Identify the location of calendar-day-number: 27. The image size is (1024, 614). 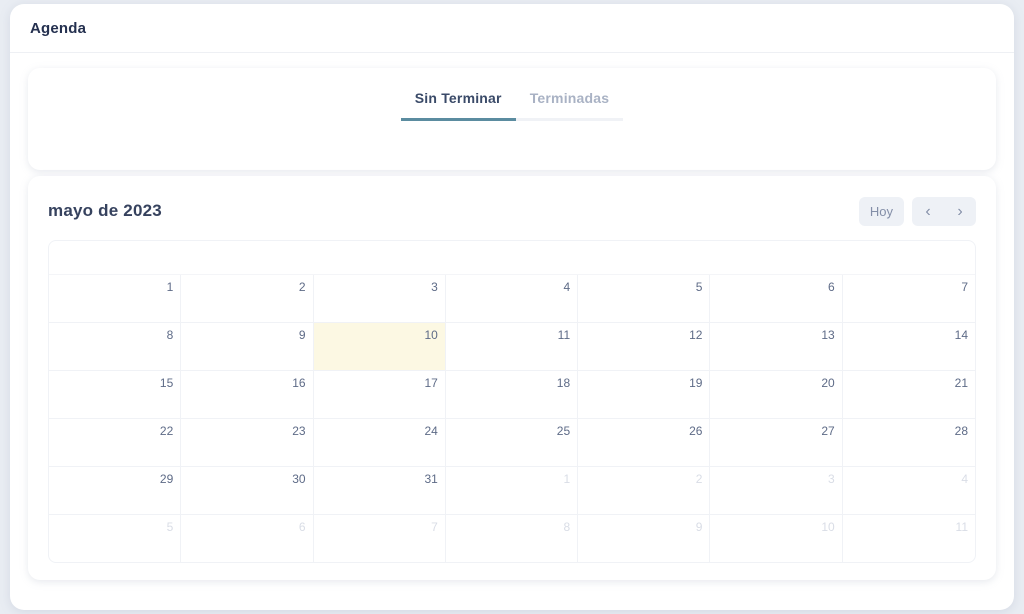
(828, 431).